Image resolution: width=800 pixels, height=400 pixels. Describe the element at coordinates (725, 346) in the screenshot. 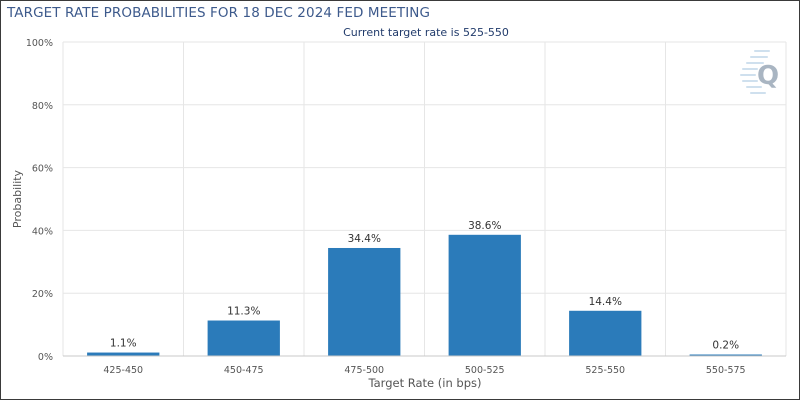

I see `data-label: 0.2%` at that location.